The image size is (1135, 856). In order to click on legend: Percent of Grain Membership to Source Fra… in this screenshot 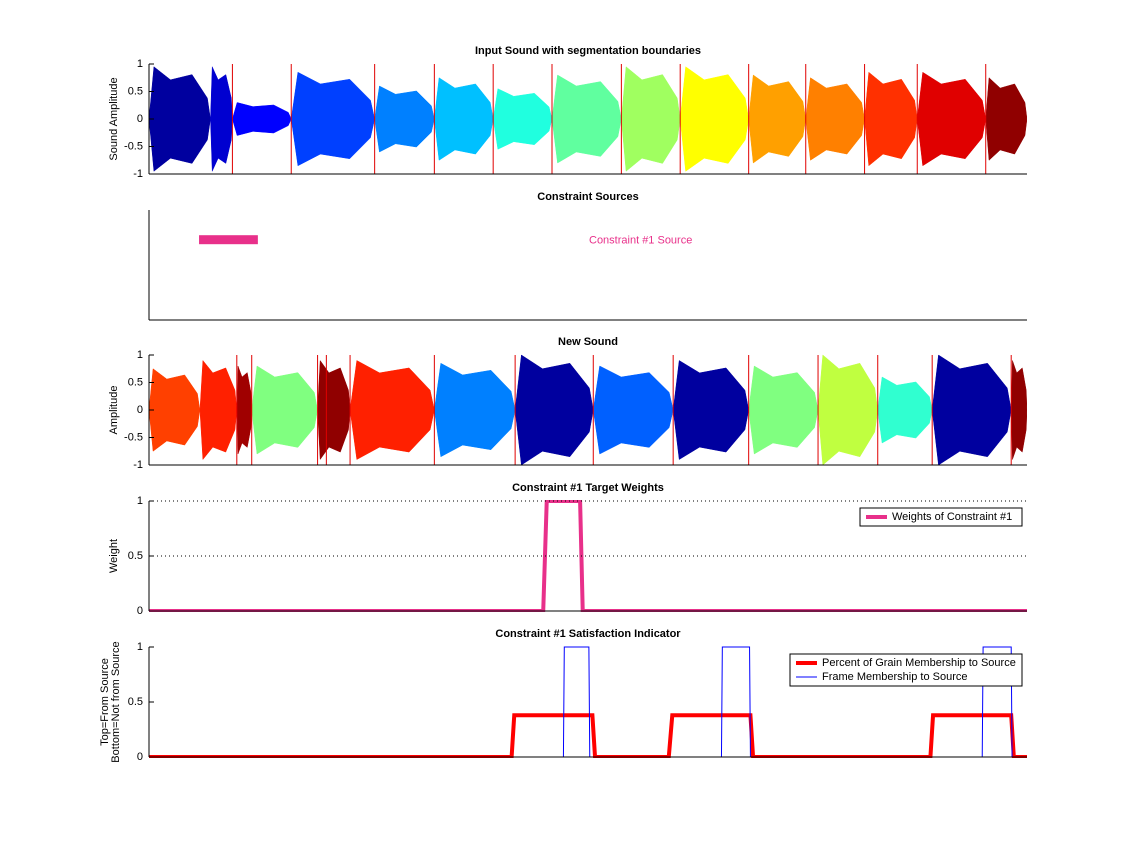, I will do `click(906, 670)`.